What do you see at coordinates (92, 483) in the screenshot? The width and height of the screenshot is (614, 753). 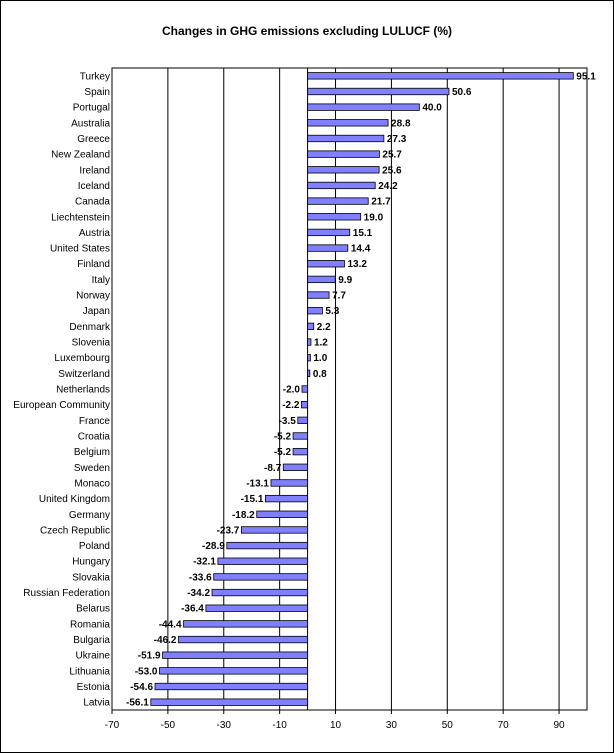 I see `category-label: Monaco` at bounding box center [92, 483].